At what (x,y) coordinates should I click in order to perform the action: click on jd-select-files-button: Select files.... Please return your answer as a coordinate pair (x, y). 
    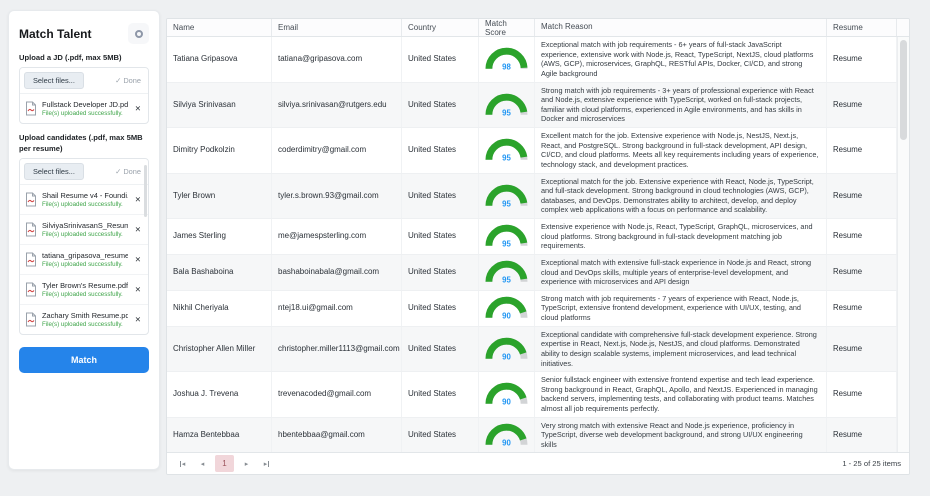
    Looking at the image, I should click on (54, 81).